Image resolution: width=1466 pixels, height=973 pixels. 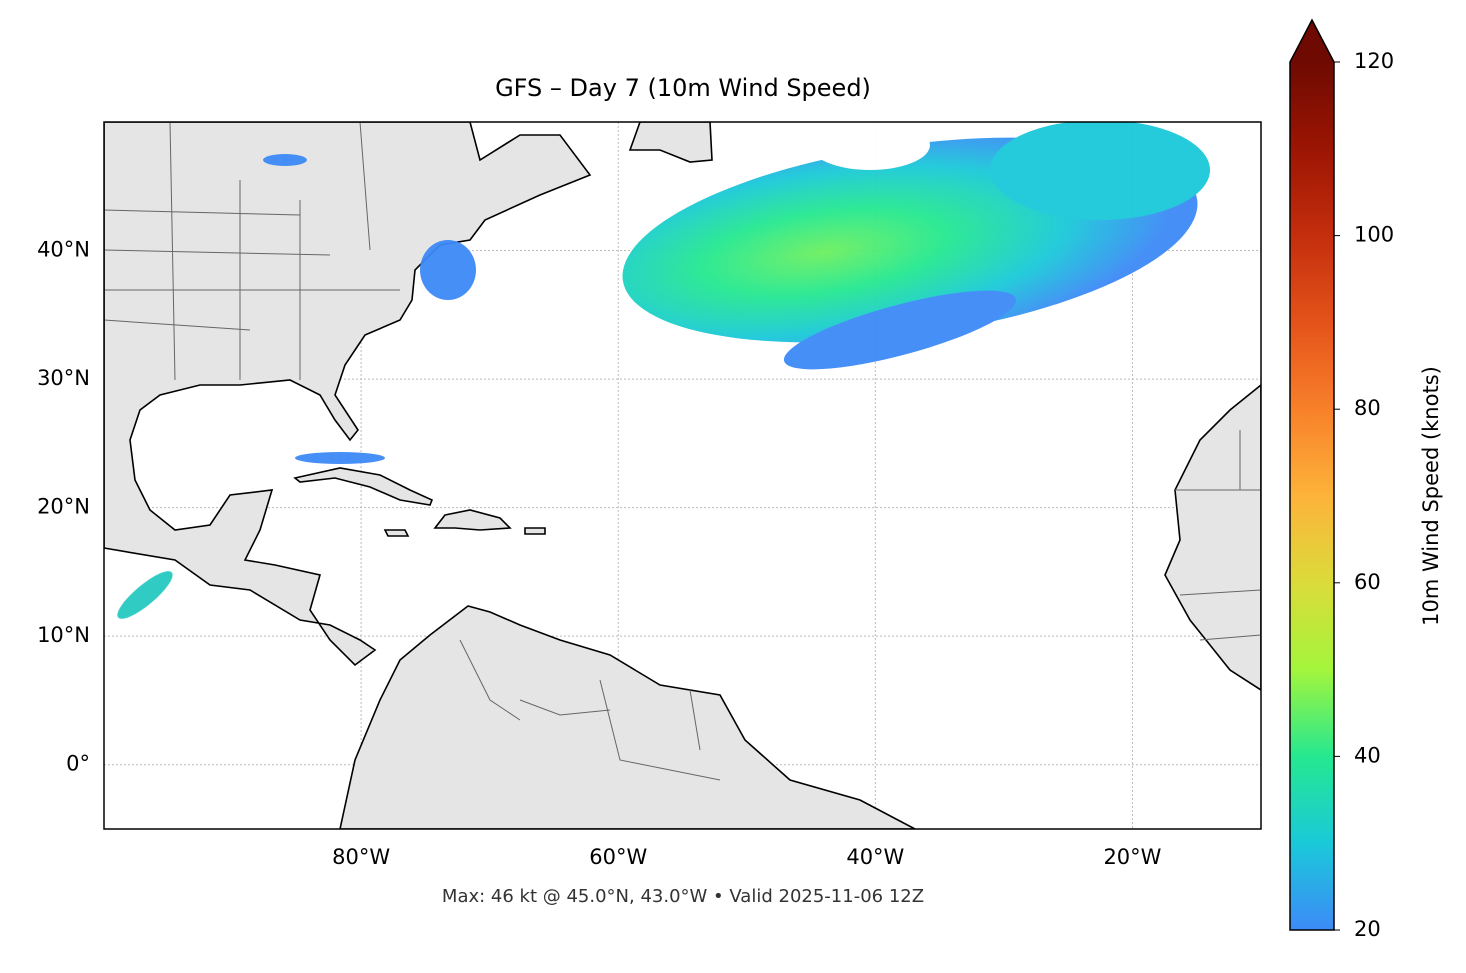 I want to click on y-tick-label: 10°N, so click(x=63, y=635).